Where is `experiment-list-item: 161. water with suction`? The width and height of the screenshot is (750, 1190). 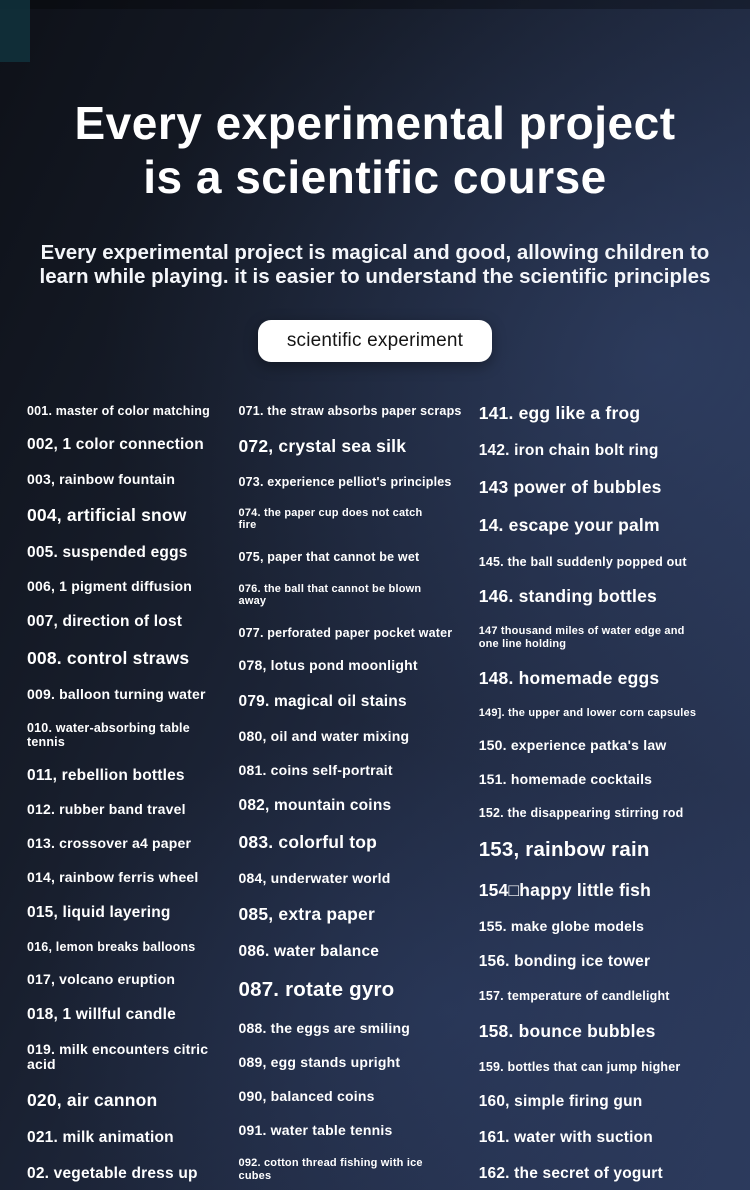 experiment-list-item: 161. water with suction is located at coordinates (565, 1137).